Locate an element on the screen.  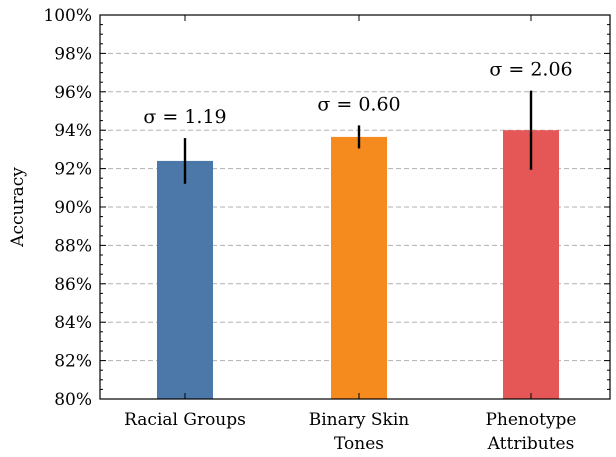
error-bar-layer is located at coordinates (358, 137).